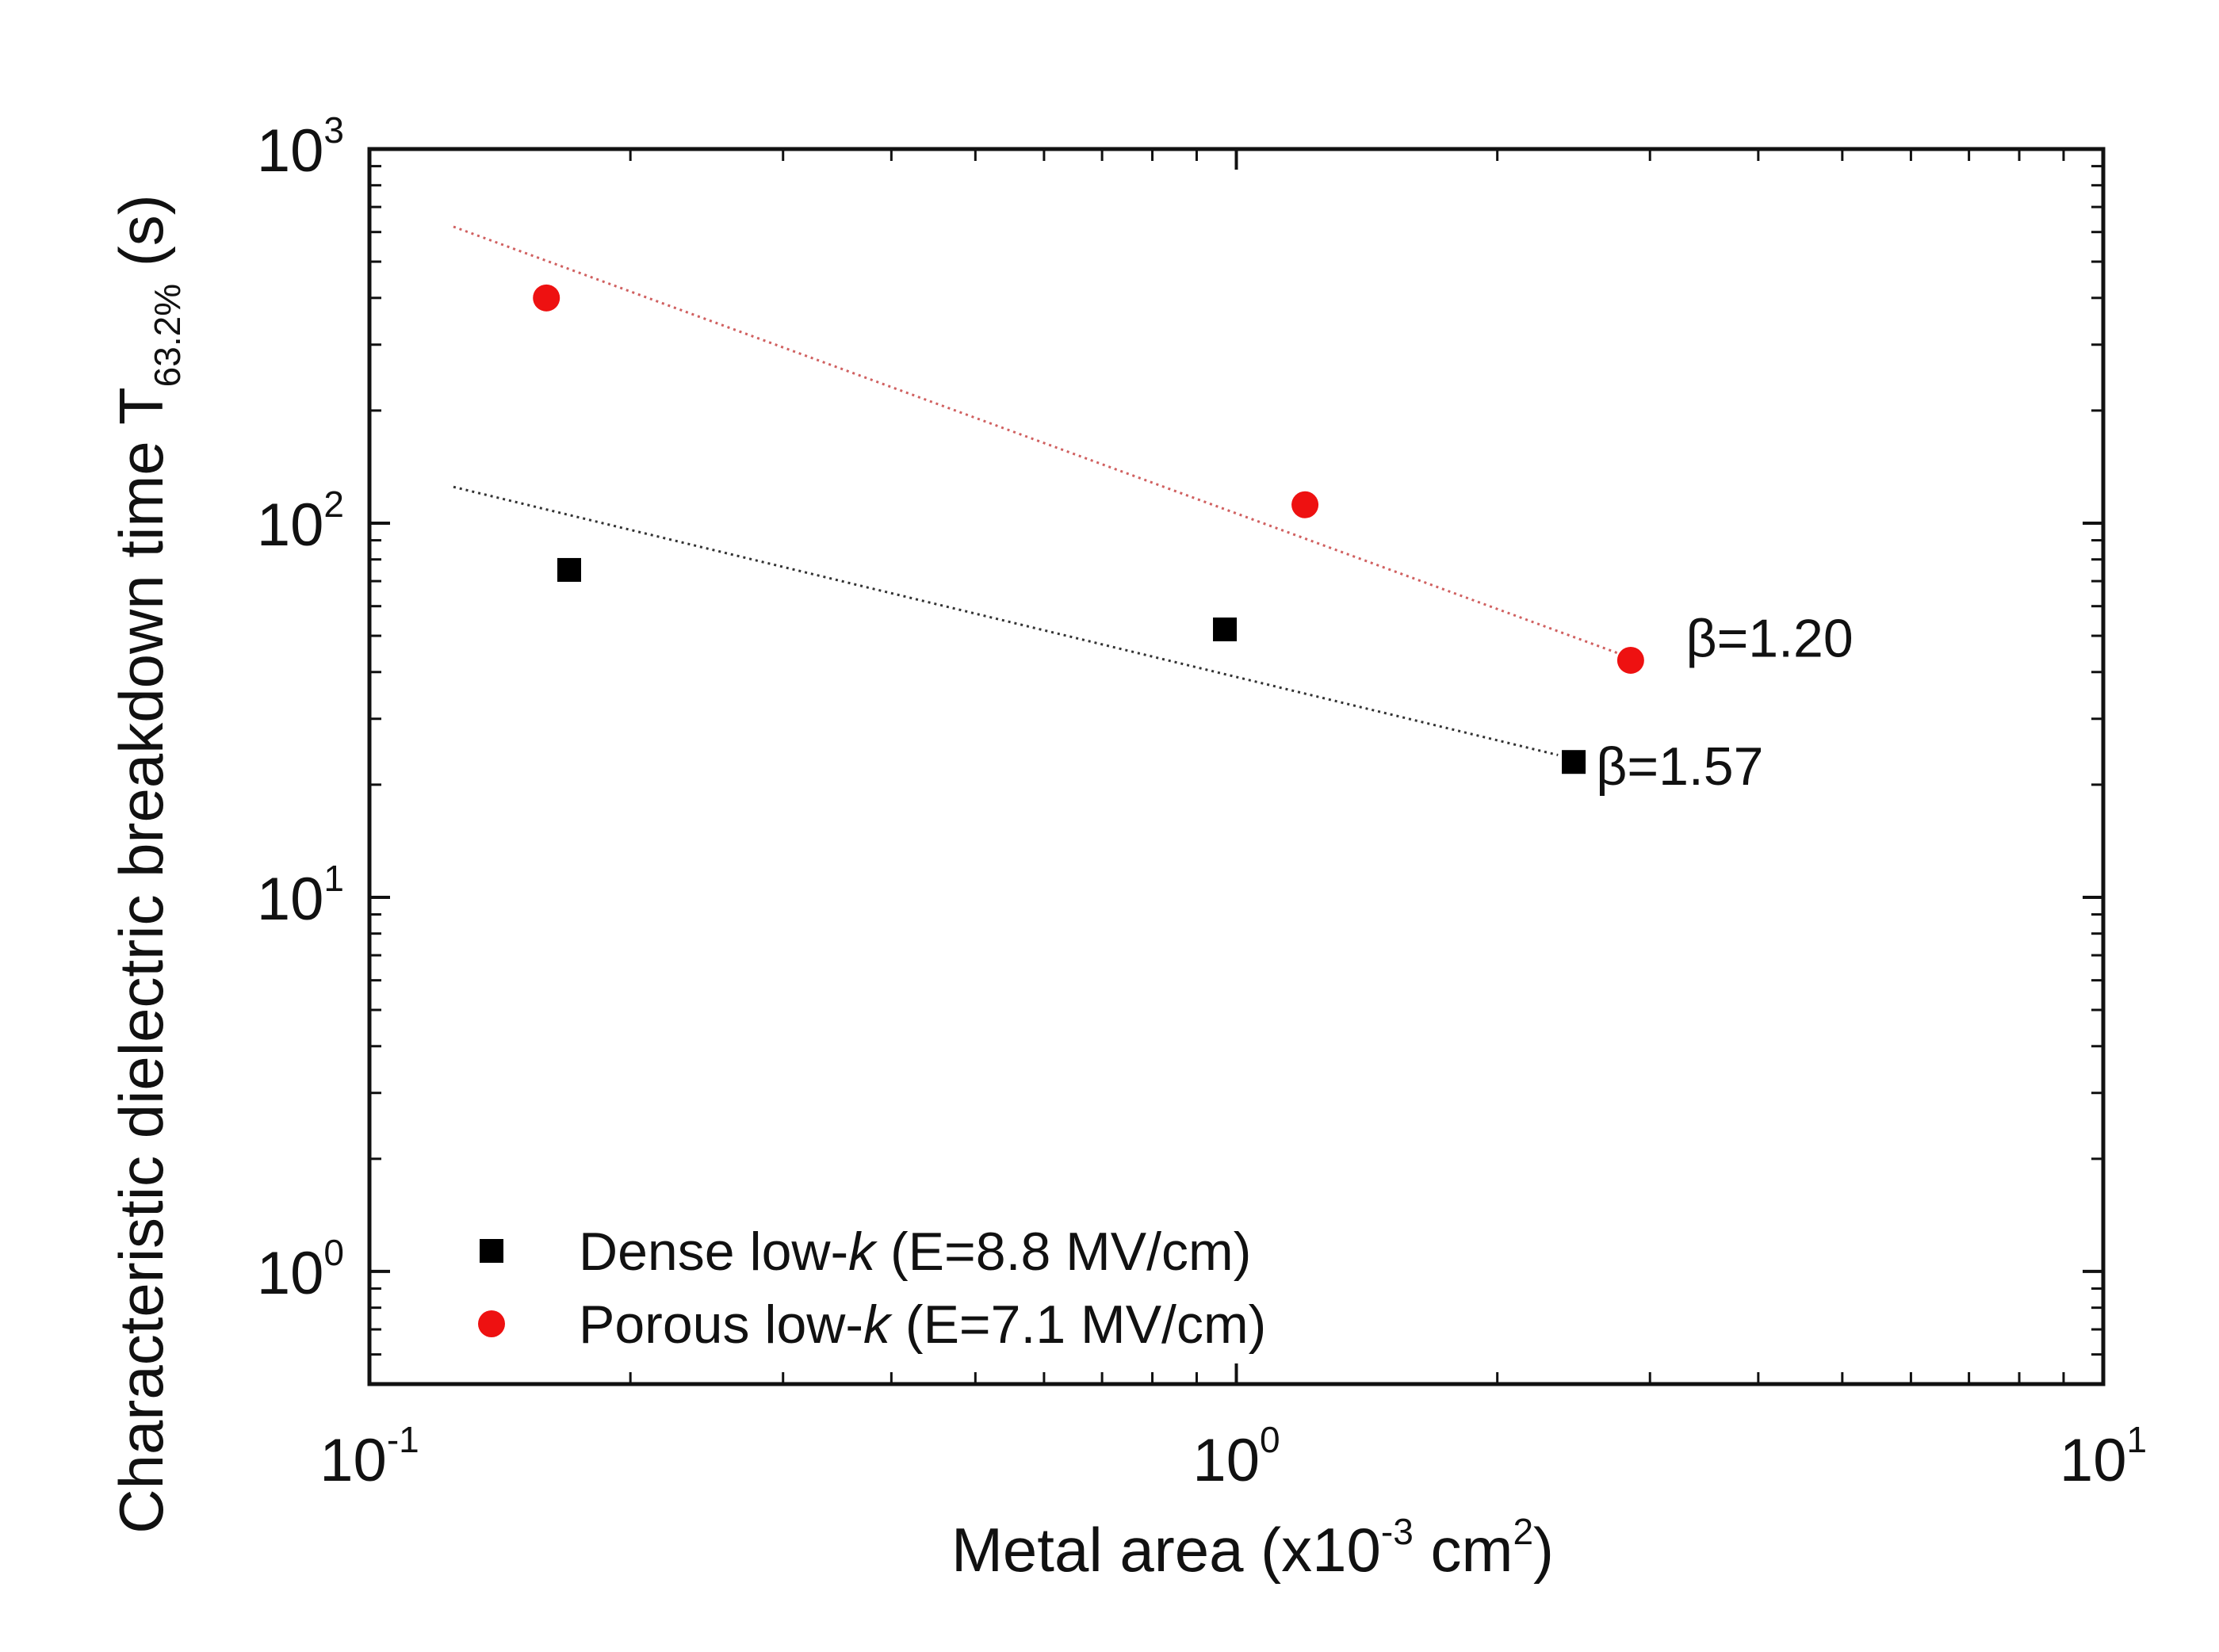 The image size is (2219, 1652). What do you see at coordinates (1679, 766) in the screenshot?
I see `beta-label-dense: β=1.57` at bounding box center [1679, 766].